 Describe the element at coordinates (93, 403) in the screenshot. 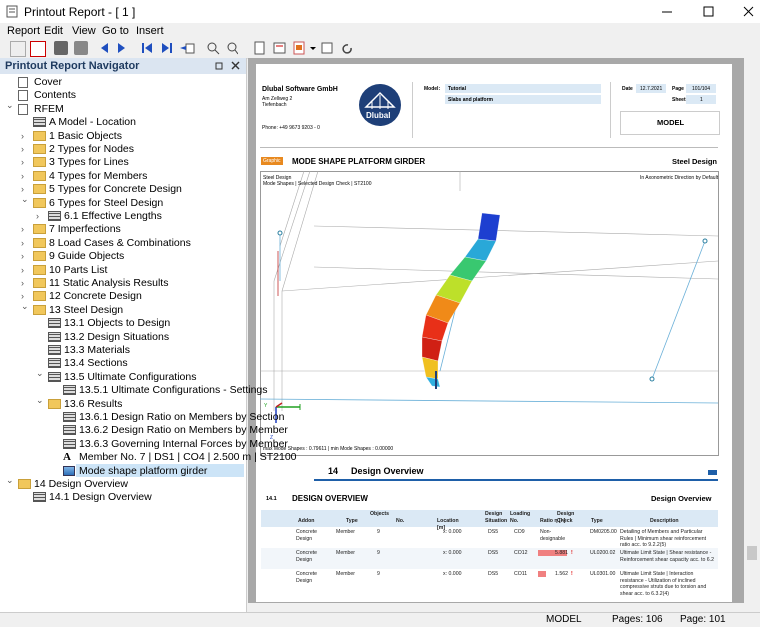

I see `tree-item: 13.6 Results` at that location.